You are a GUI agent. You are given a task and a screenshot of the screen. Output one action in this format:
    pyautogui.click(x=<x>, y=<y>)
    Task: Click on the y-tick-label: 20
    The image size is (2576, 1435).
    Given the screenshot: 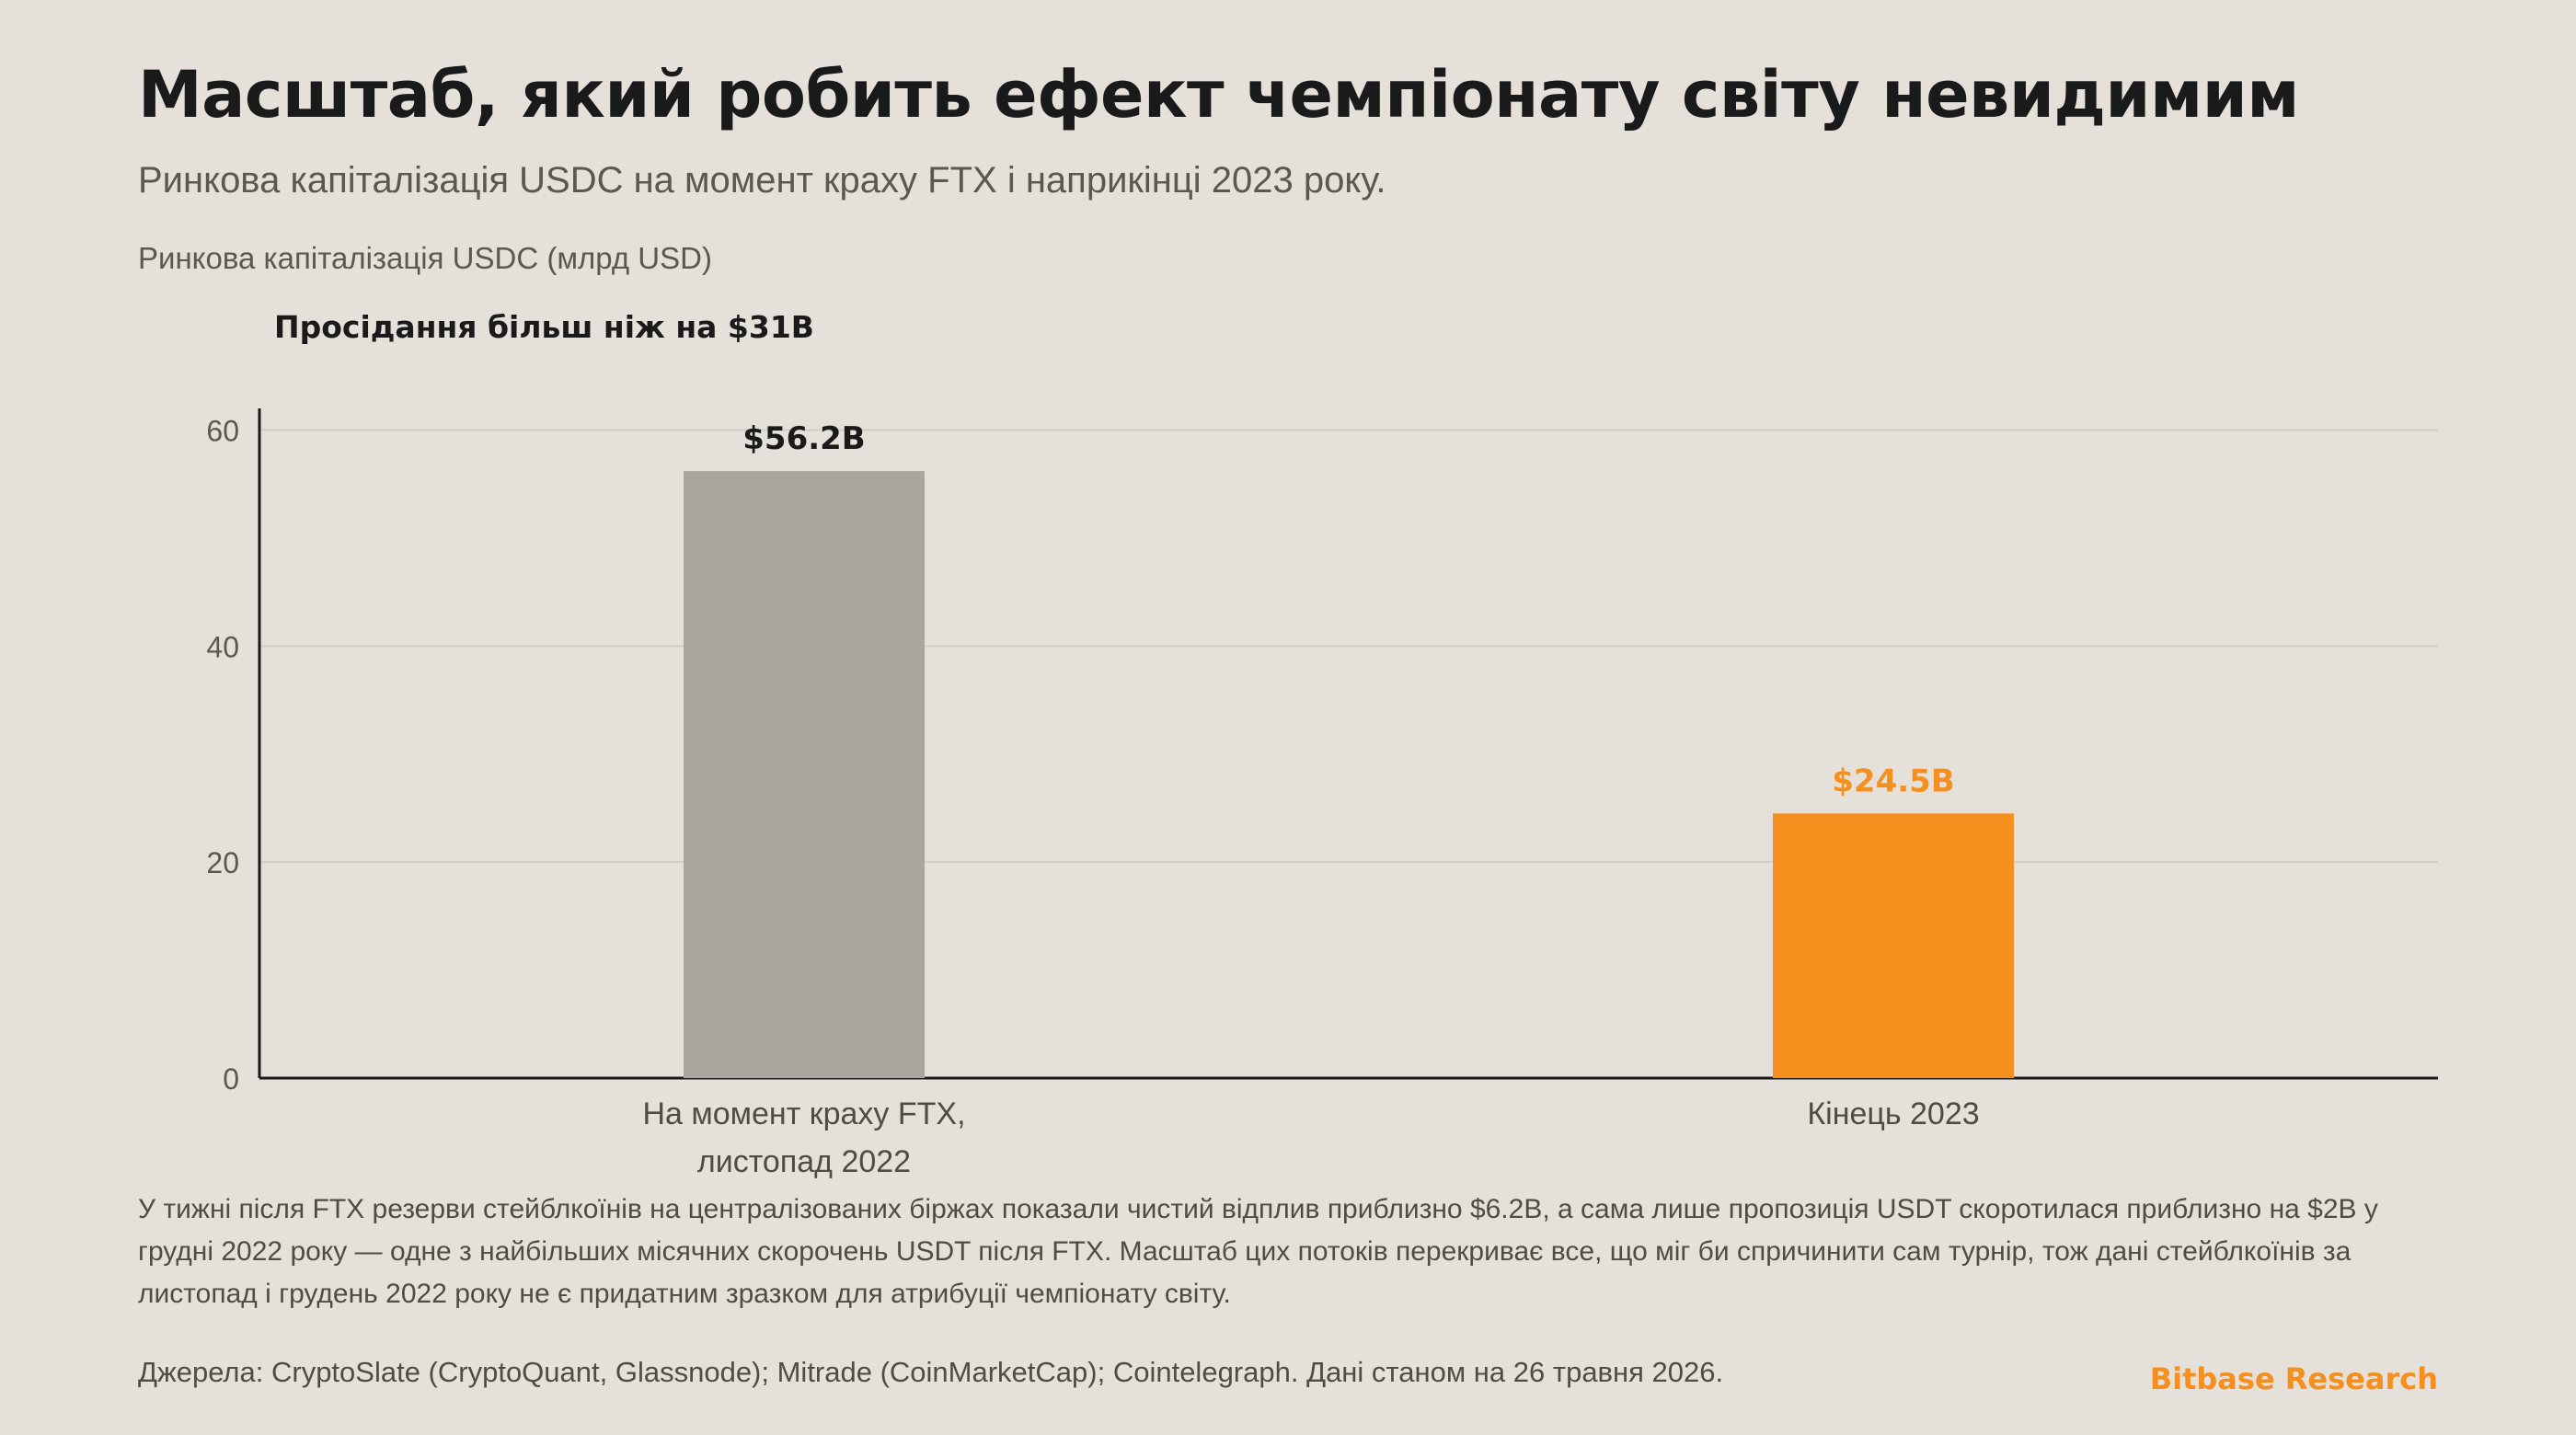 What is the action you would take?
    pyautogui.click(x=222, y=862)
    